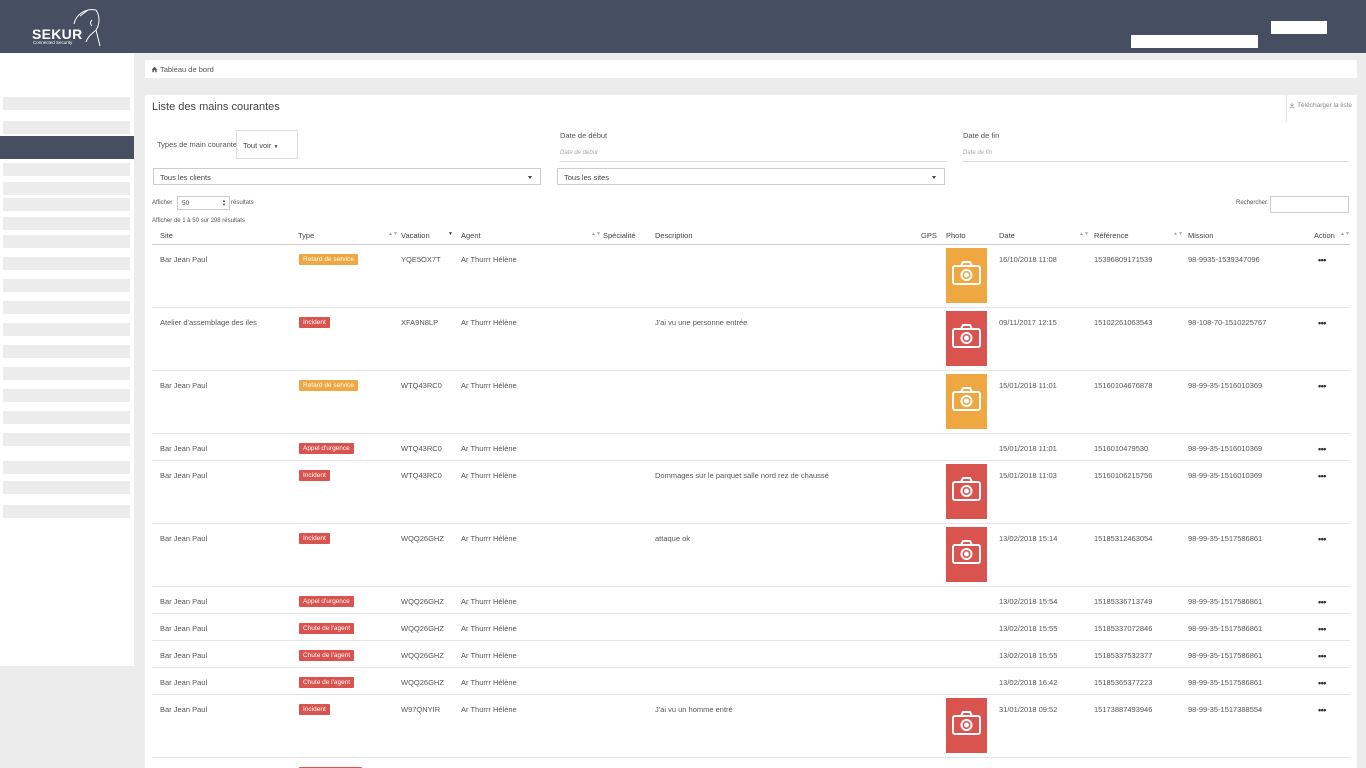 This screenshot has width=1366, height=768. What do you see at coordinates (1299, 27) in the screenshot?
I see `top-action-placeholder` at bounding box center [1299, 27].